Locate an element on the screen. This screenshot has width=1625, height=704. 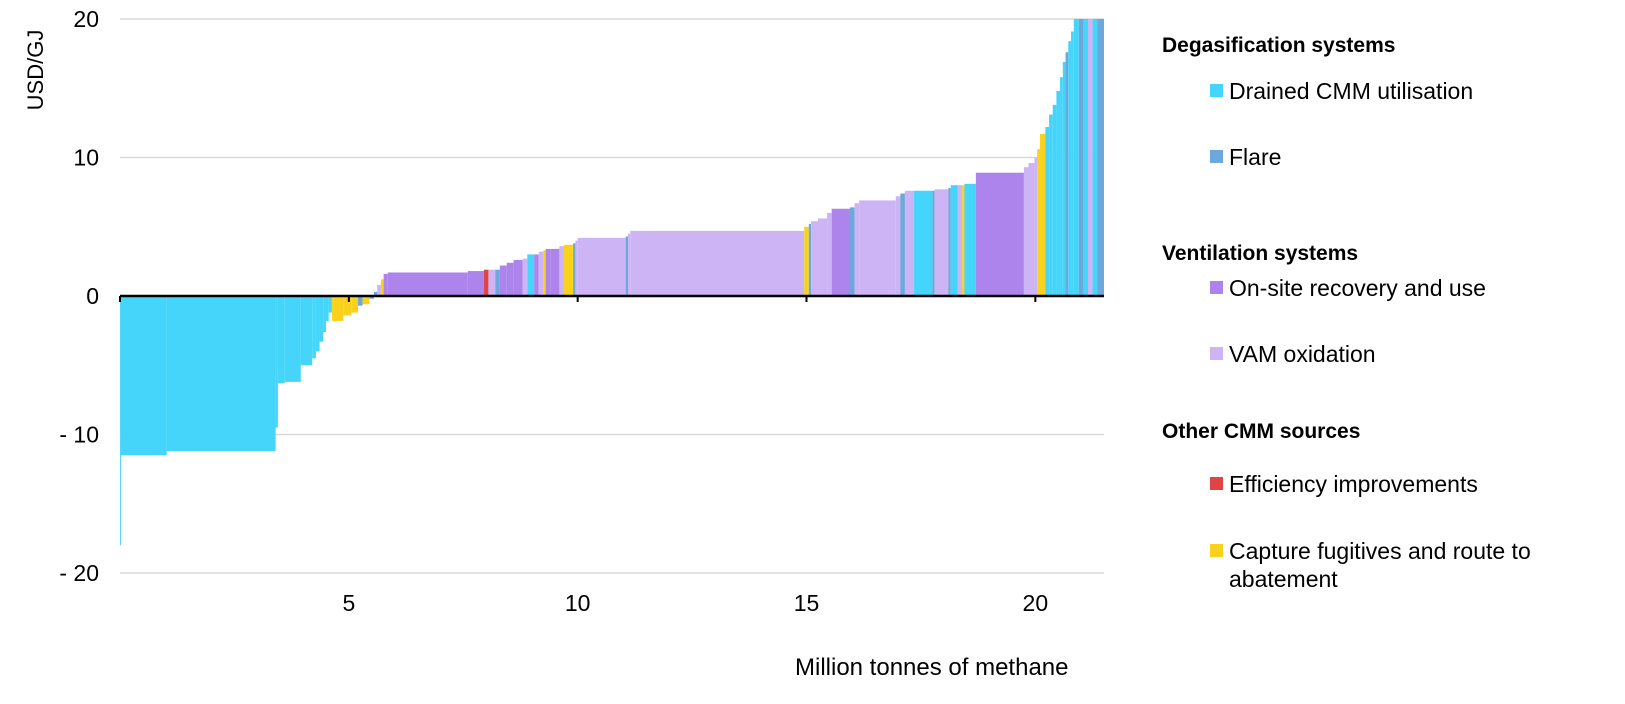
legend-item-drained-cmm: Drained CMM utilisation is located at coordinates (1410, 91).